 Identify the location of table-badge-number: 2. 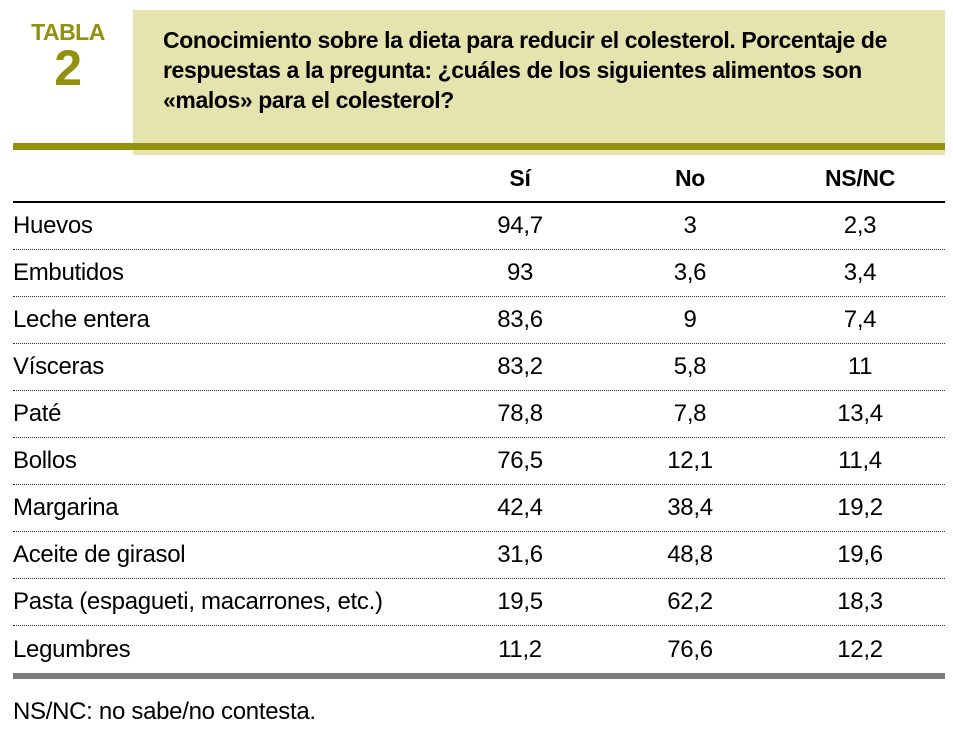
(68, 68).